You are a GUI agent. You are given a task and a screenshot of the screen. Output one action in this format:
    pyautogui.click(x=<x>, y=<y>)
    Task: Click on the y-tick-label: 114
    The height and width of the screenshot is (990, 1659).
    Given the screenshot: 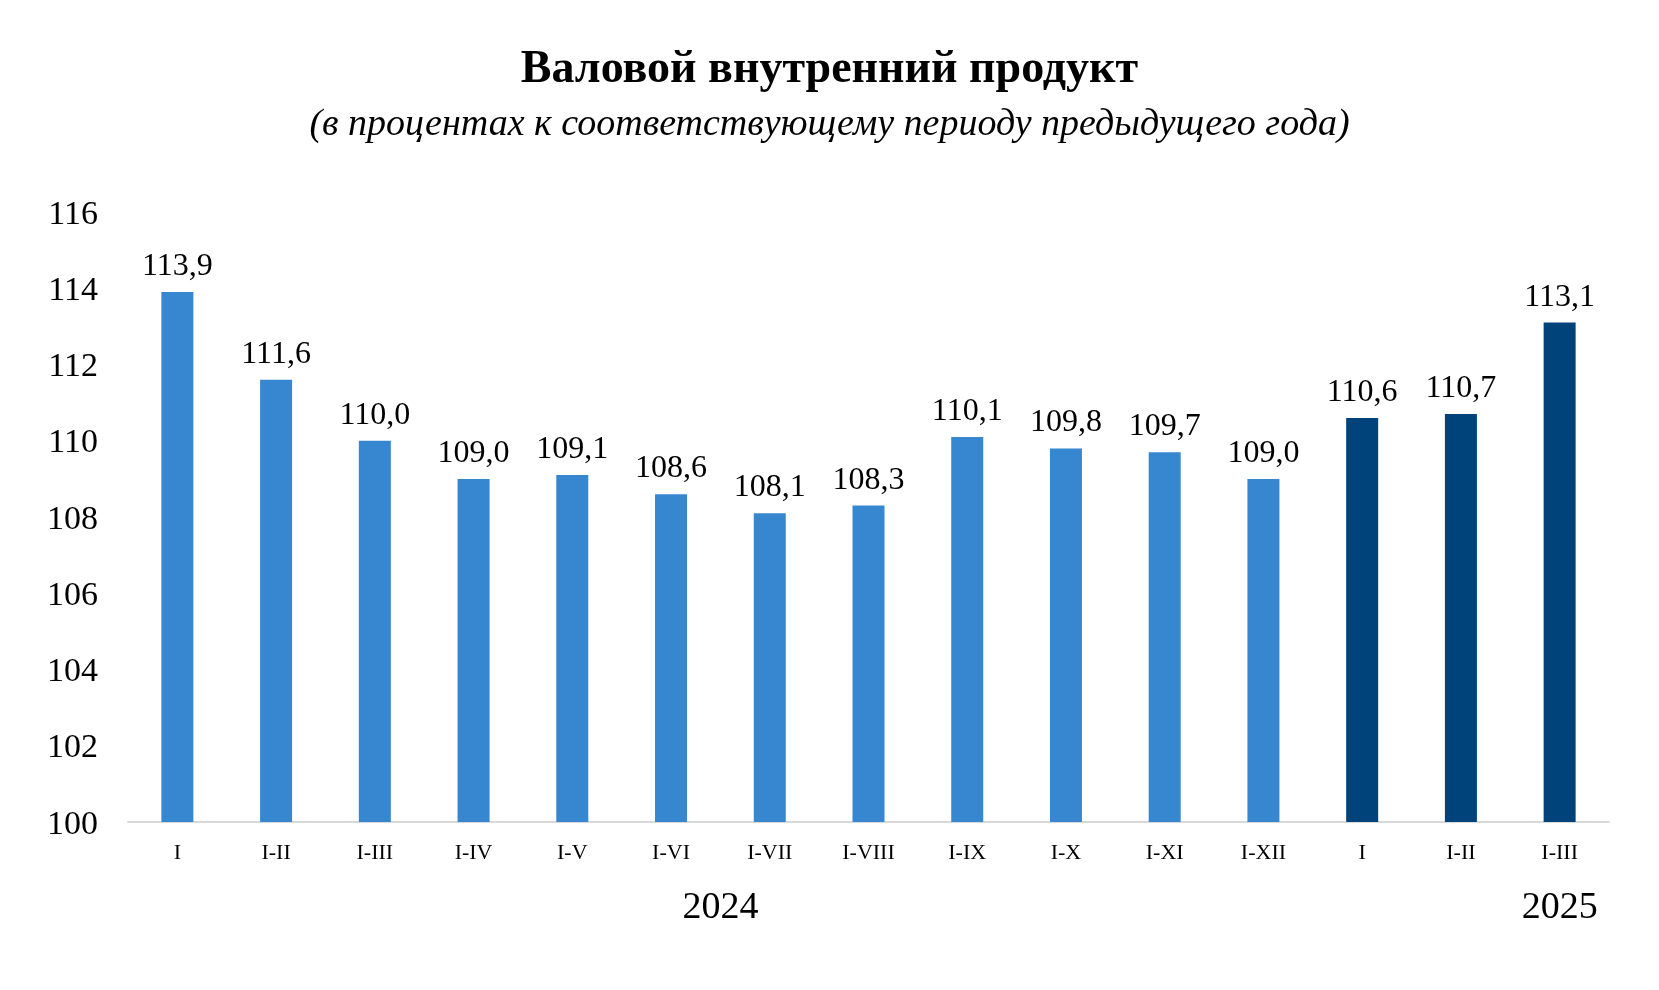 What is the action you would take?
    pyautogui.click(x=73, y=288)
    